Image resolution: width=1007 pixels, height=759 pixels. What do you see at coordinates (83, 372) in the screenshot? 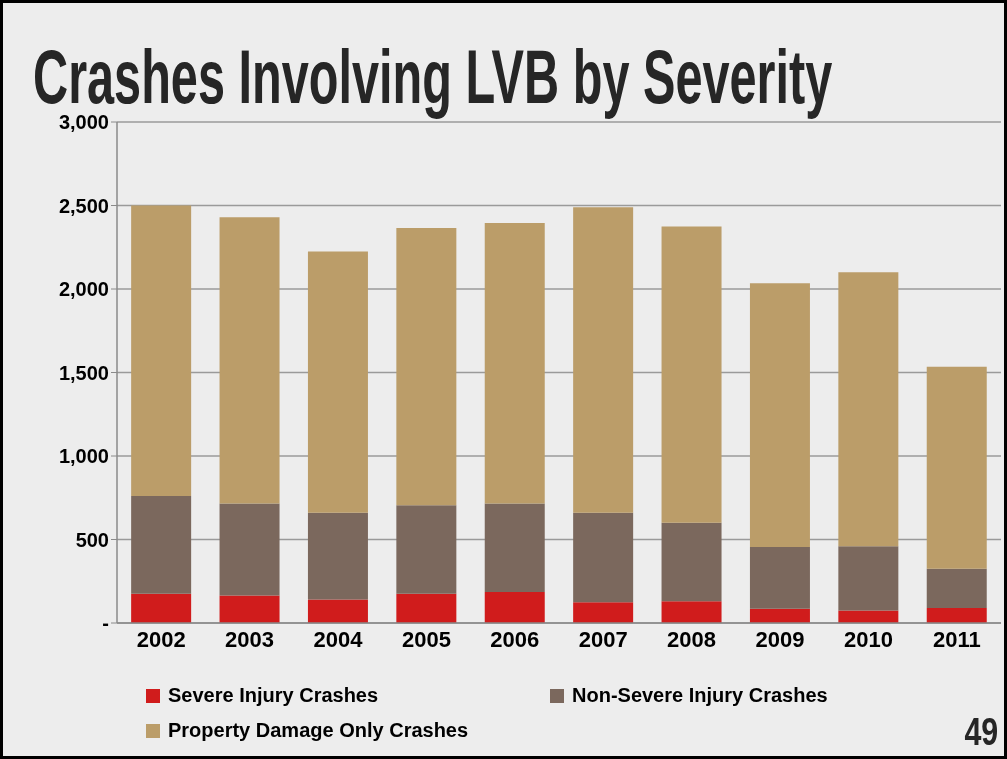
I see `y-tick-label: 1,500` at bounding box center [83, 372].